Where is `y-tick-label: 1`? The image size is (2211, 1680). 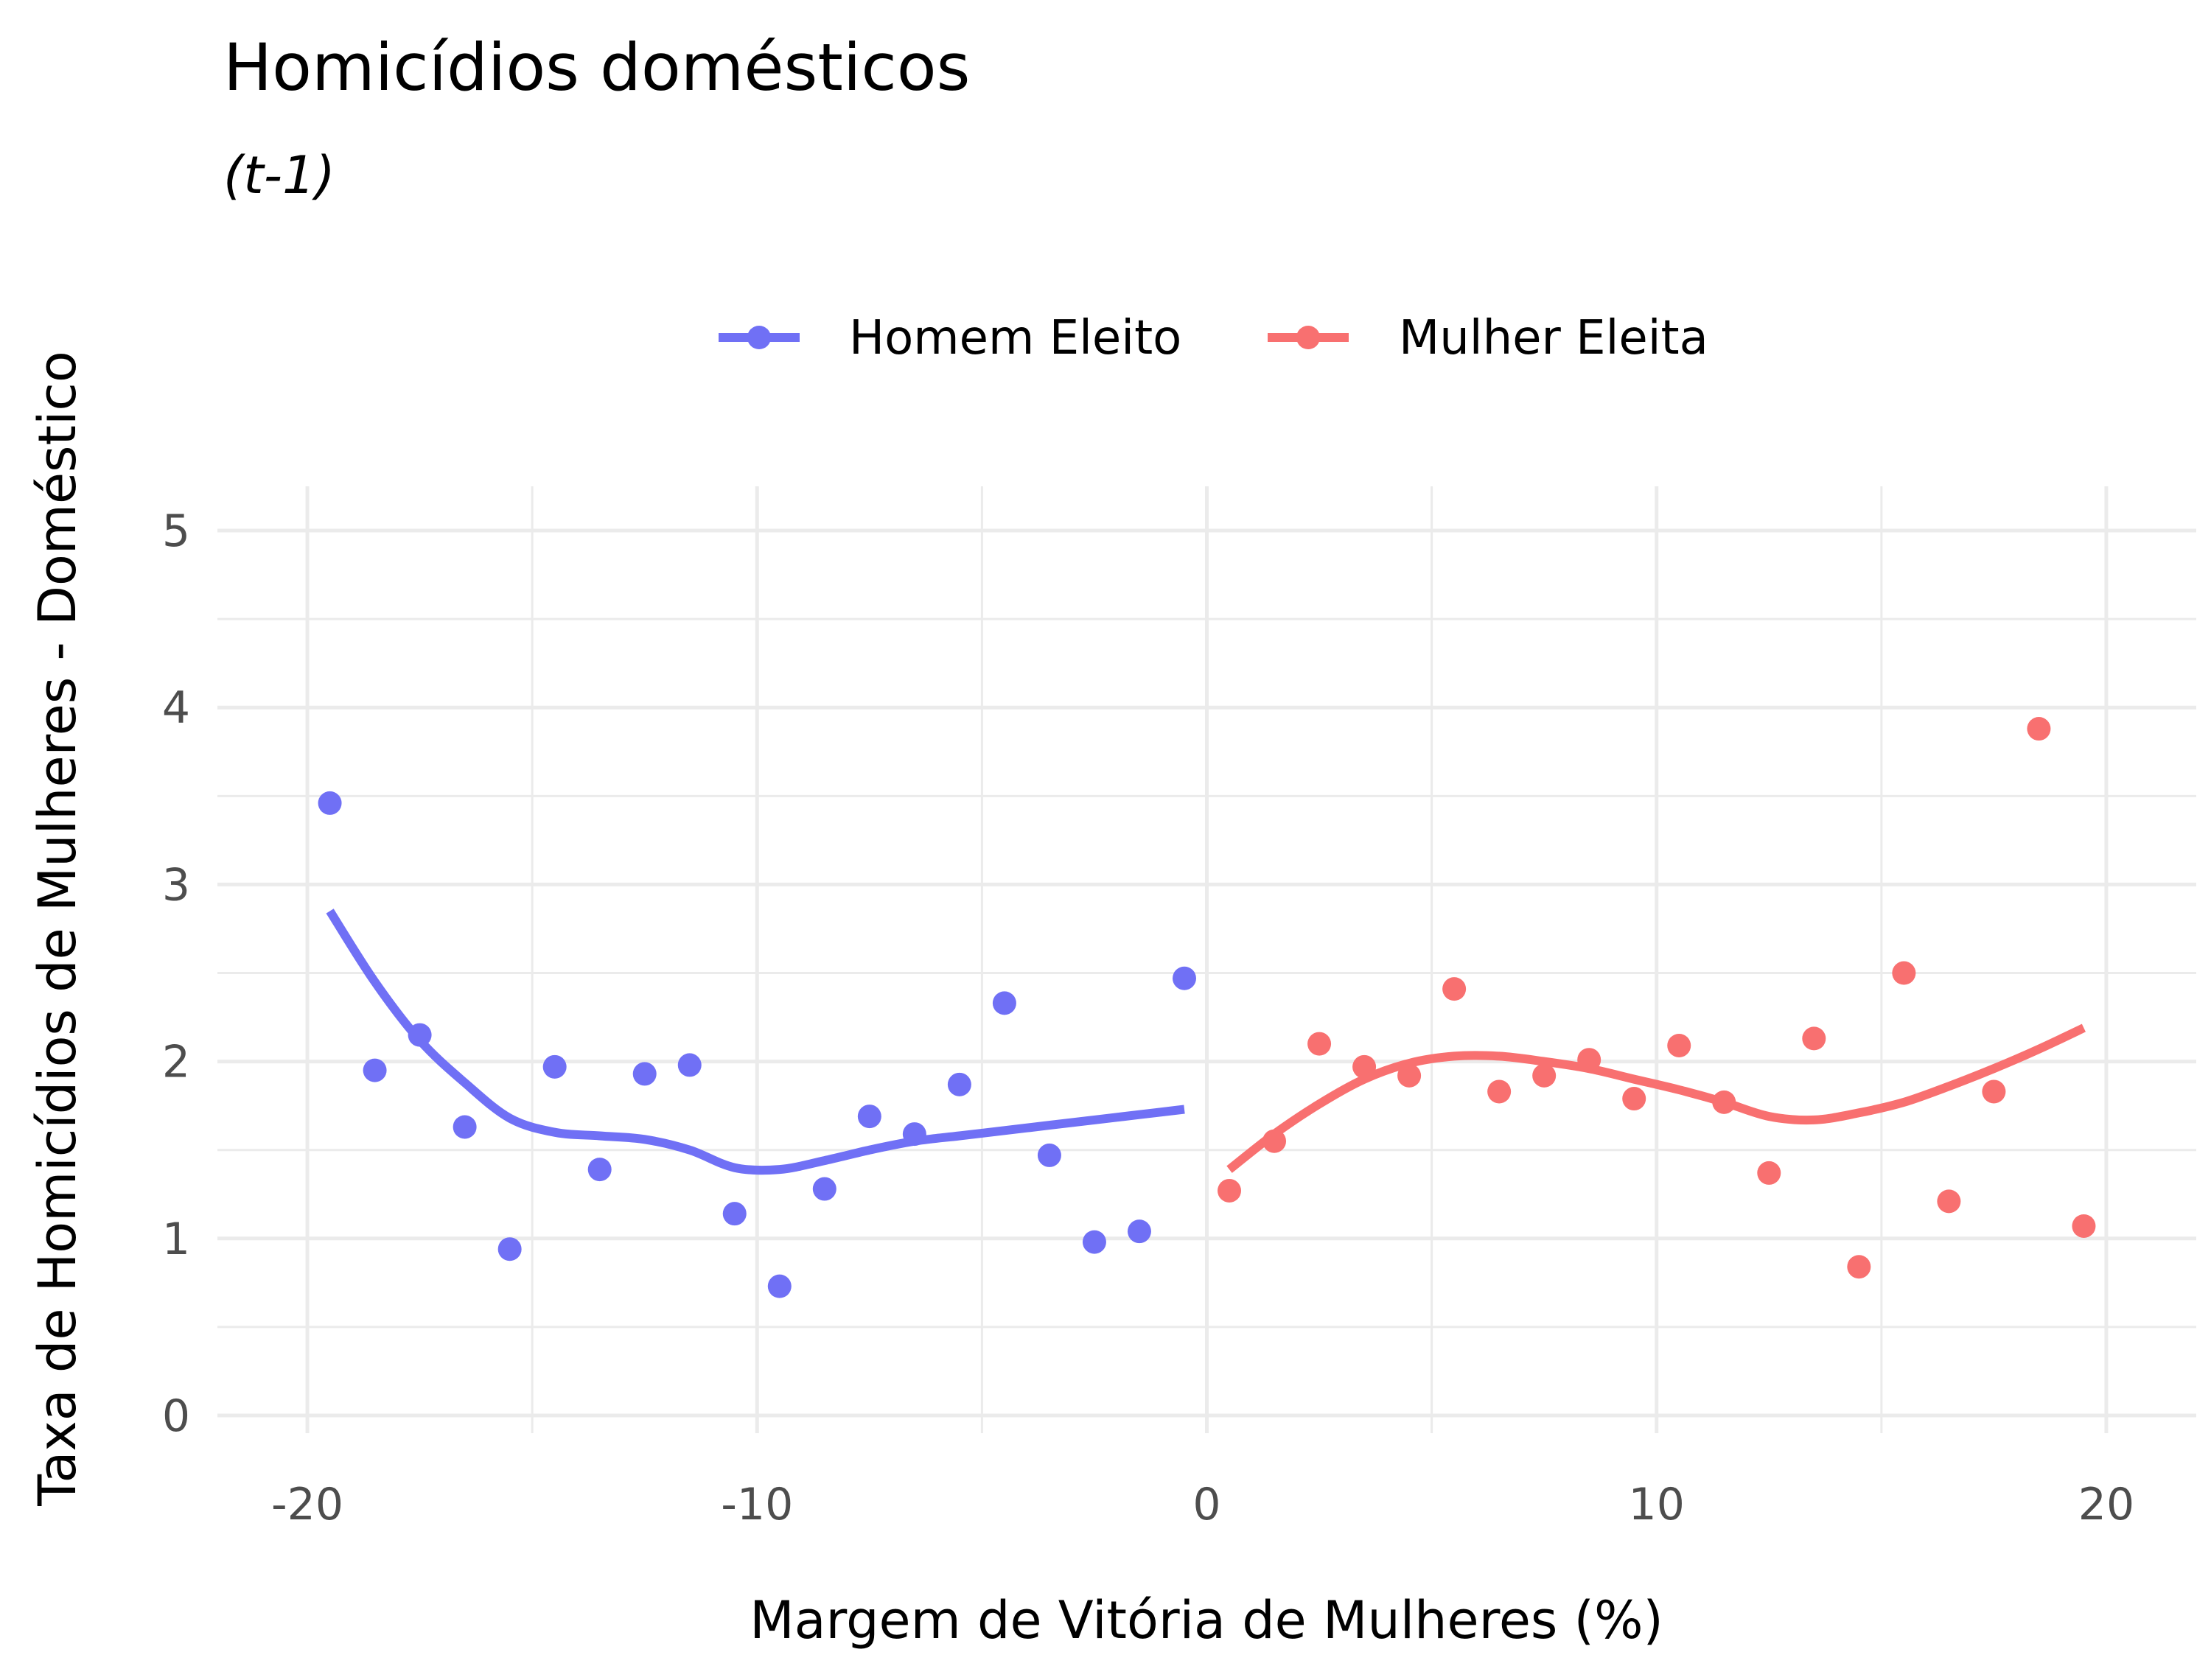 y-tick-label: 1 is located at coordinates (176, 1239).